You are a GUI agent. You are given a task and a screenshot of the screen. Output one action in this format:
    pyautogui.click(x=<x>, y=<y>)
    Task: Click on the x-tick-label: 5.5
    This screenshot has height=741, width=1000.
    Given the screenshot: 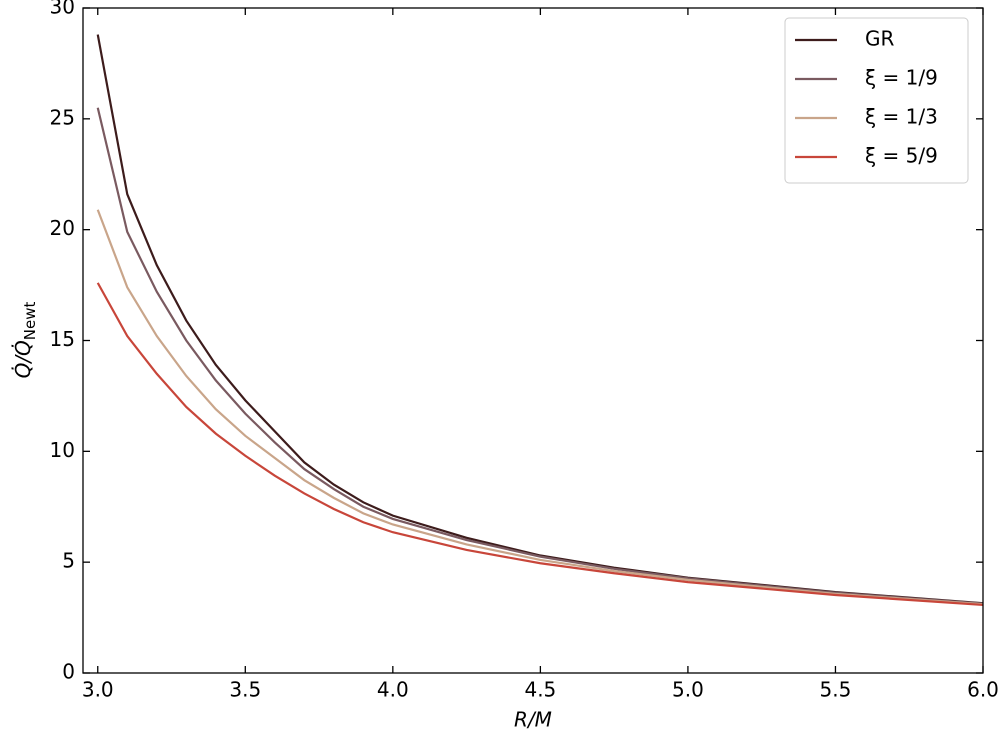 What is the action you would take?
    pyautogui.click(x=836, y=690)
    